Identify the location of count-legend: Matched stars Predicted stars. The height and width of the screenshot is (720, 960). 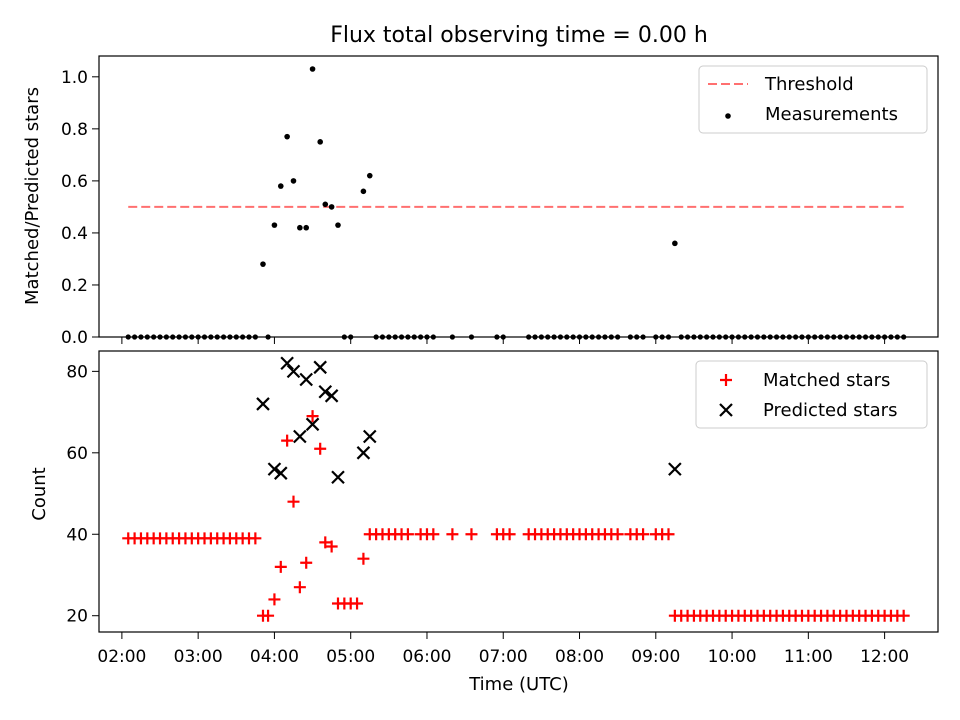
(811, 394).